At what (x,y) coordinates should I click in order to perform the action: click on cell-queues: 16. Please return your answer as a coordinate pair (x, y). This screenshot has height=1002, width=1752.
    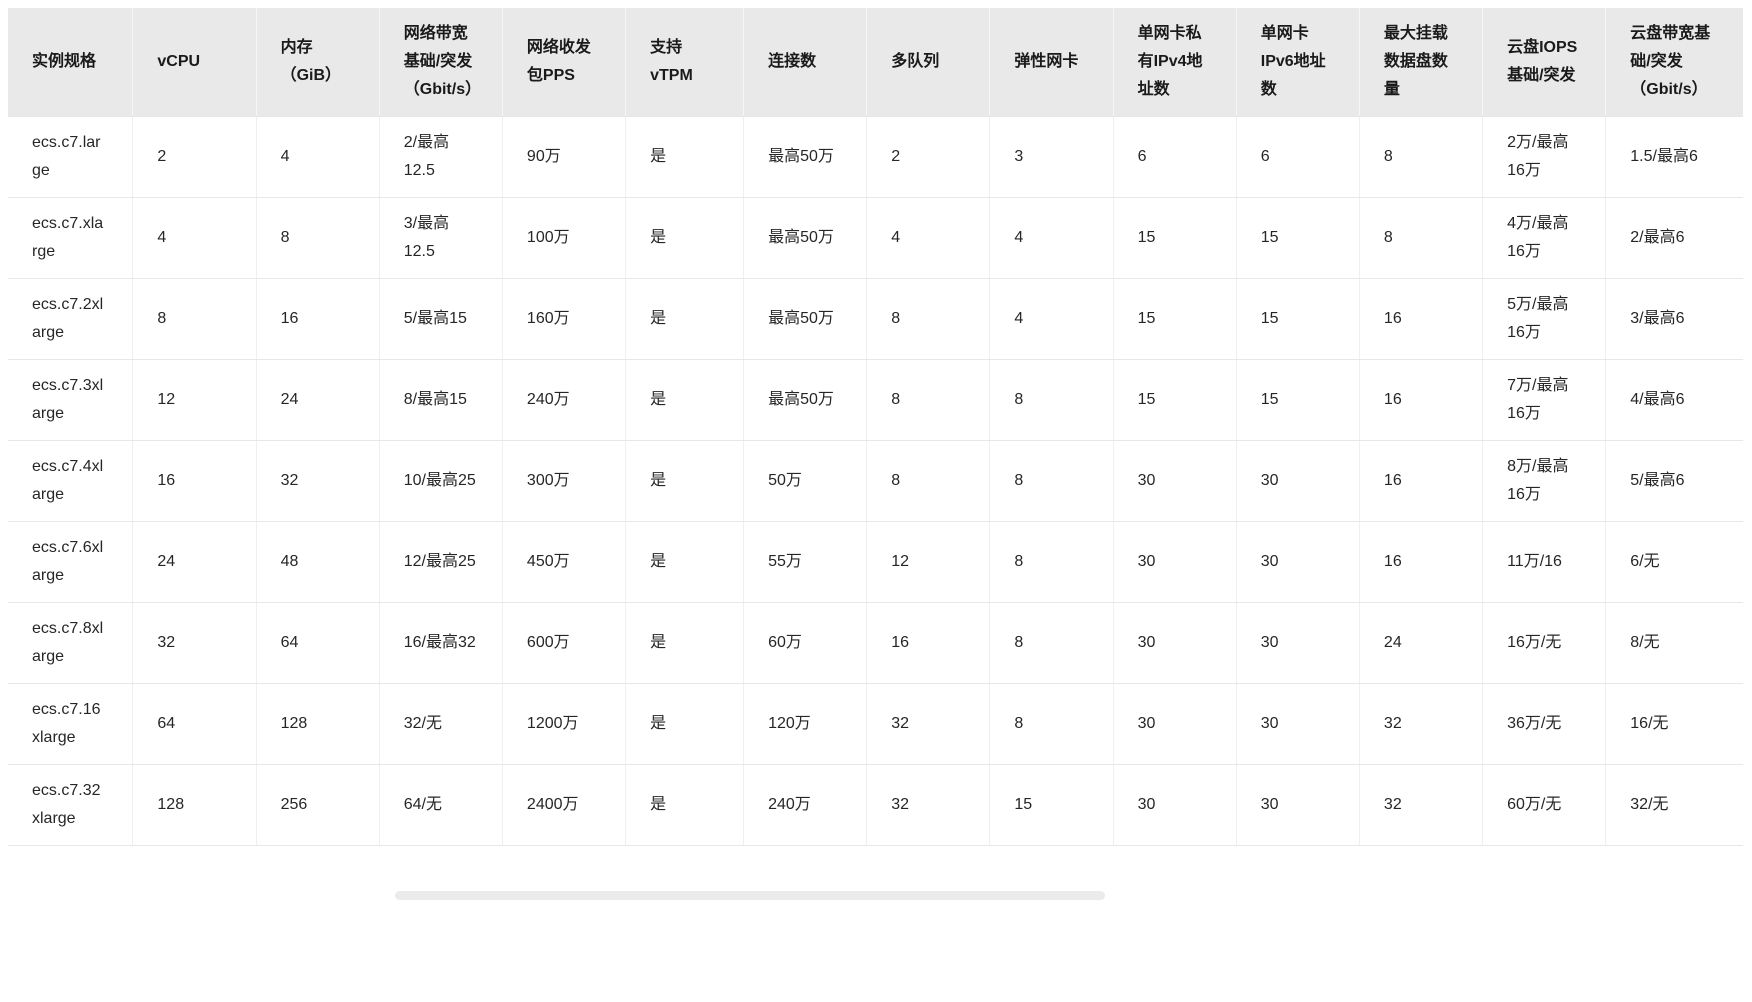
    Looking at the image, I should click on (928, 643).